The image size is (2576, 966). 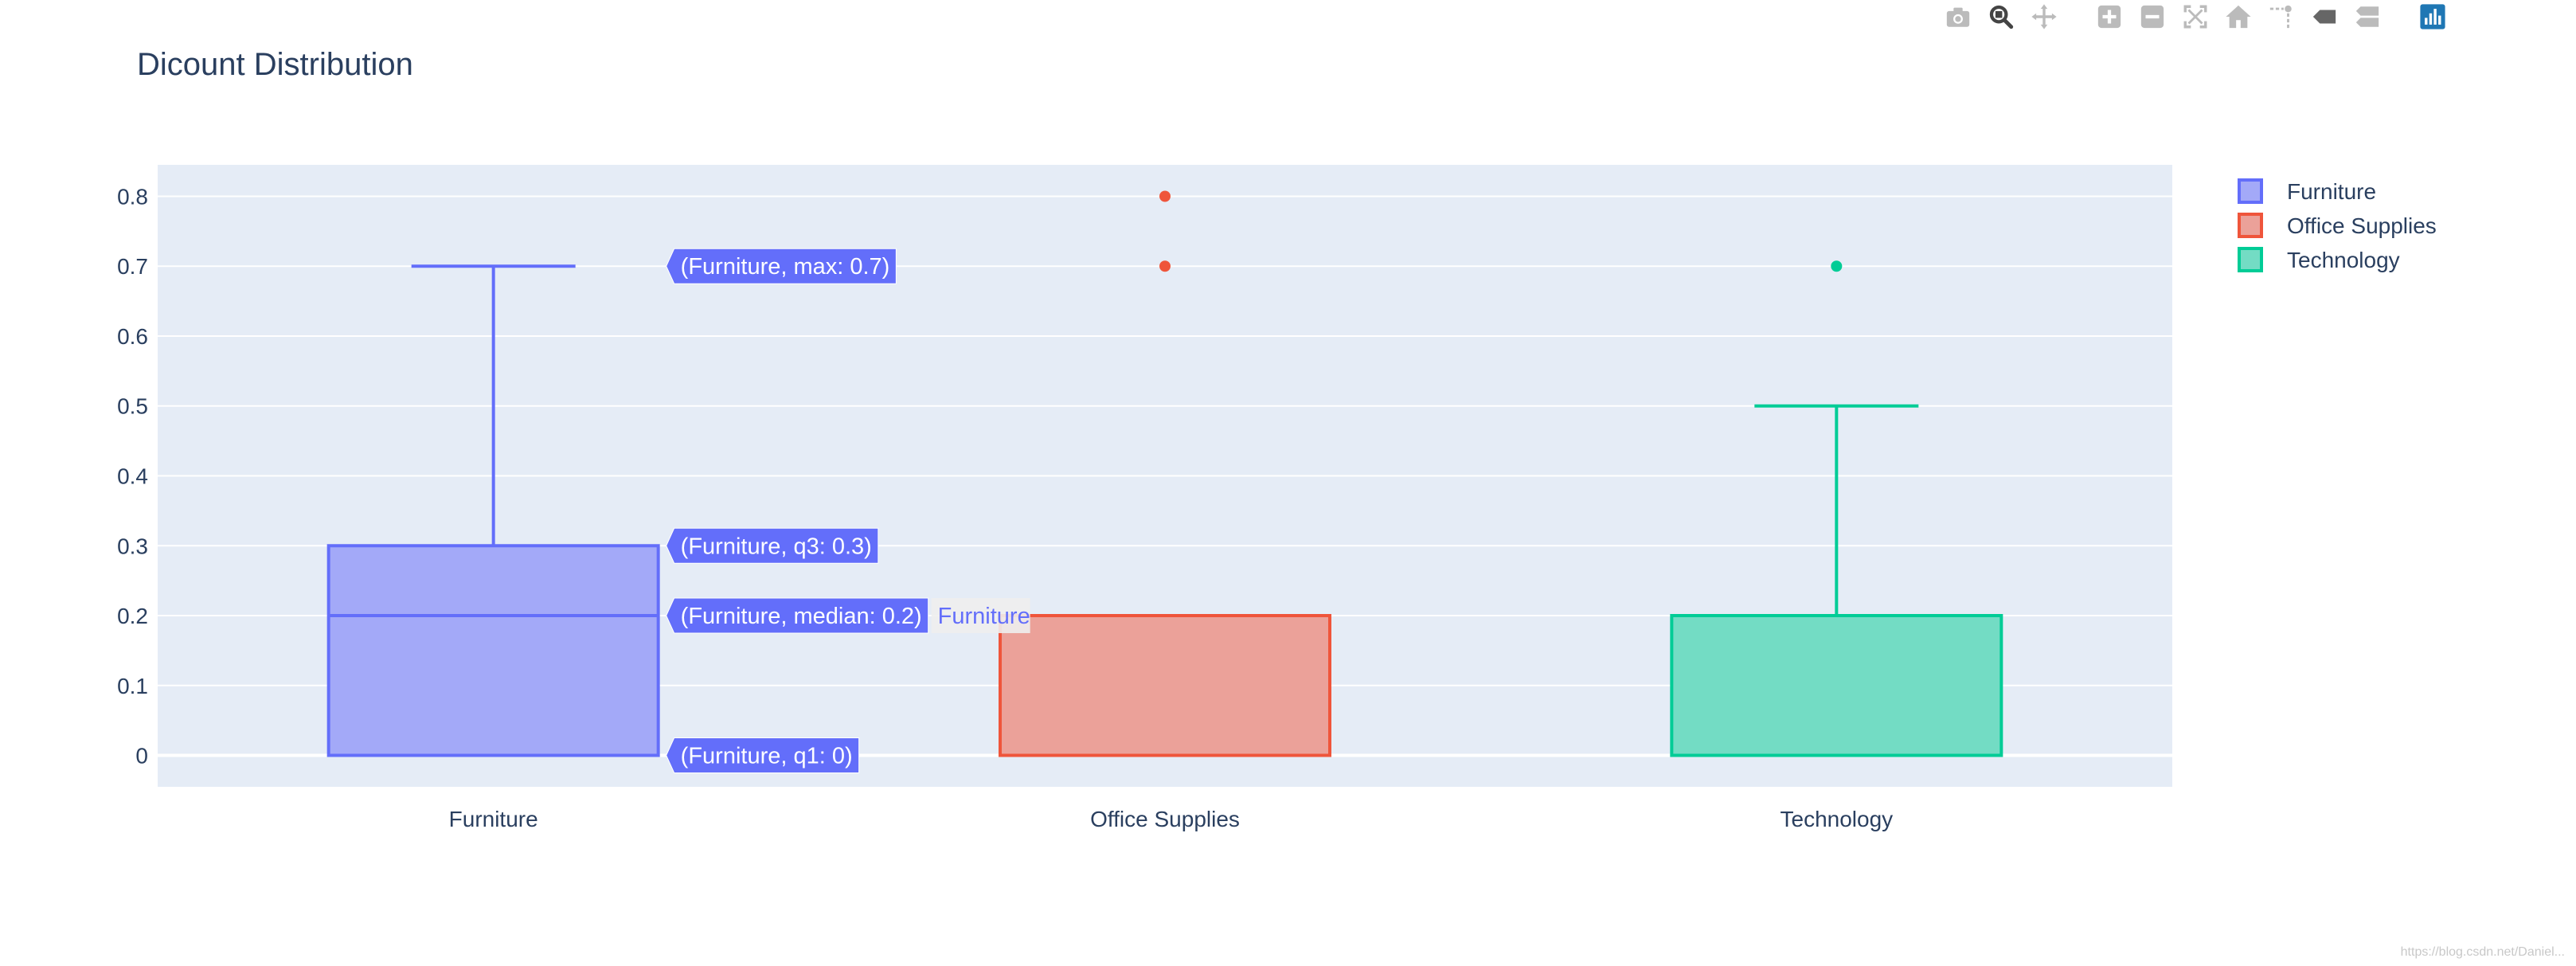 What do you see at coordinates (2433, 17) in the screenshot?
I see `plotly-logo-icon` at bounding box center [2433, 17].